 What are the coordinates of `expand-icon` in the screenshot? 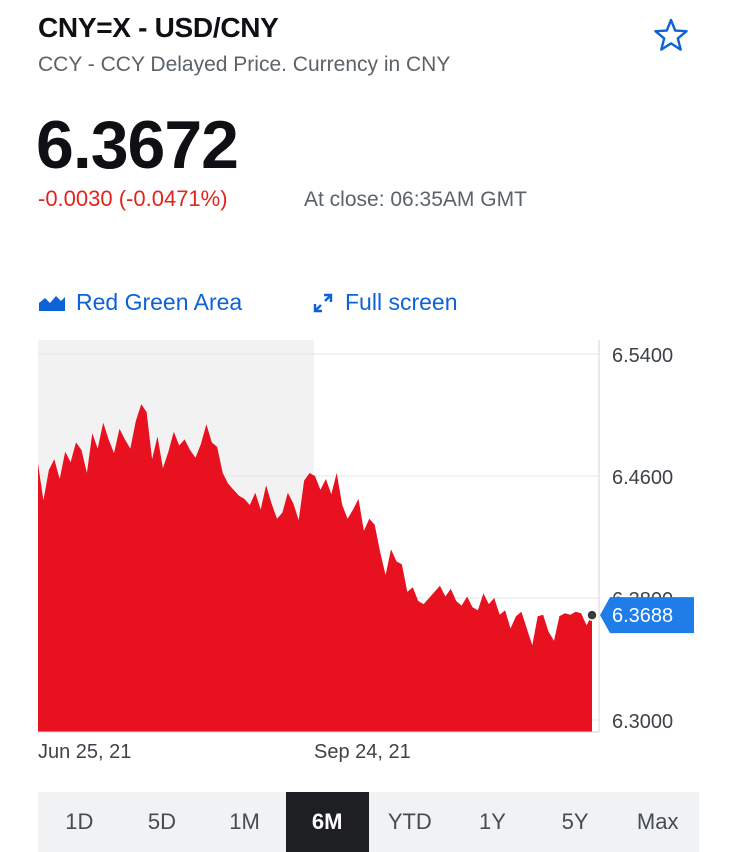 It's located at (323, 302).